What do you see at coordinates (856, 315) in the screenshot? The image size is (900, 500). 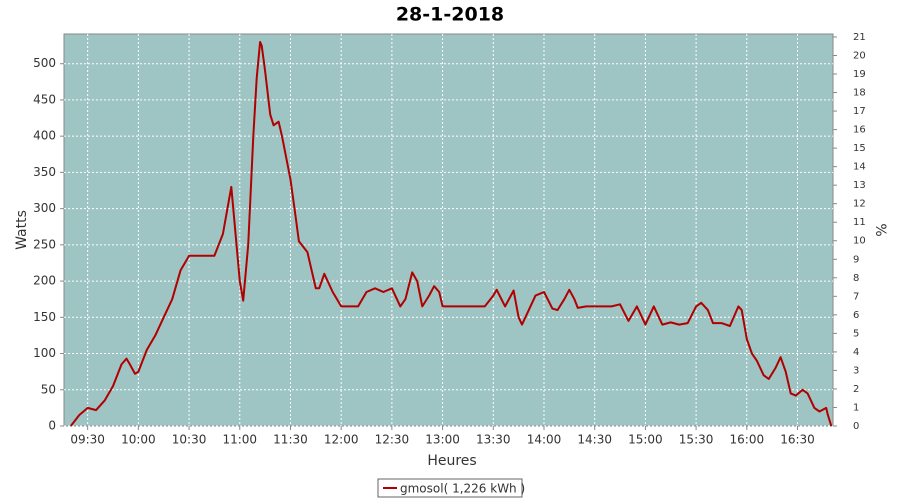 I see `y2-tick-label: 6` at bounding box center [856, 315].